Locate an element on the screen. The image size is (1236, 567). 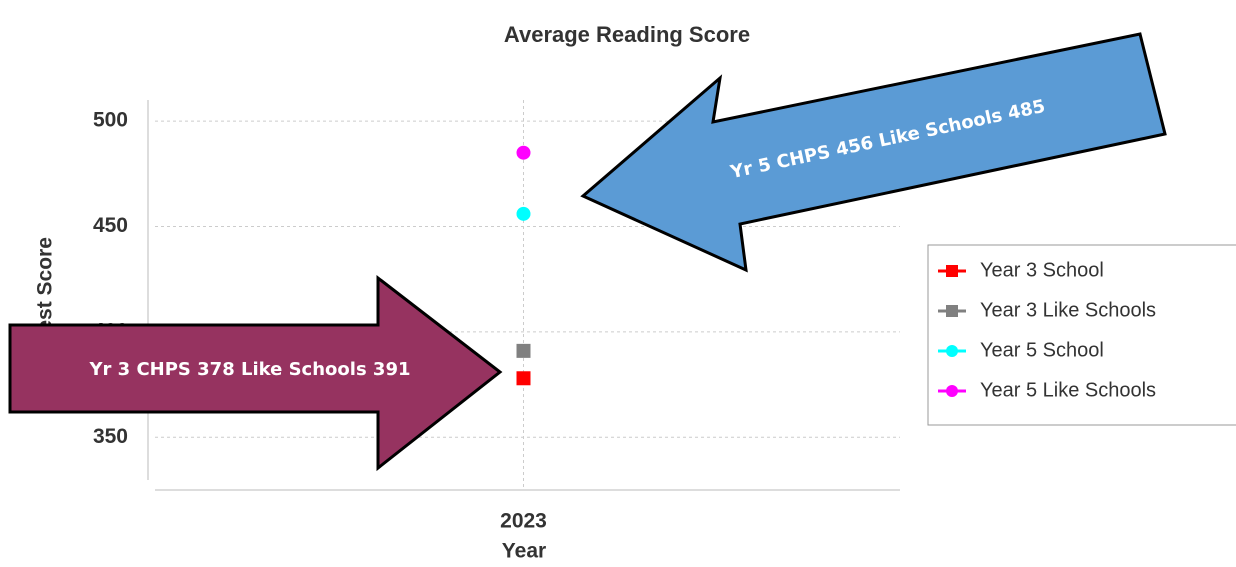
y-axis-label: Test Score is located at coordinates (45, 290).